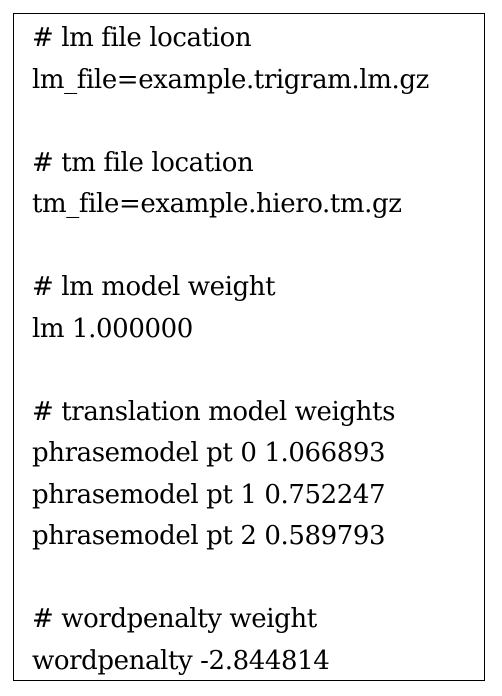  I want to click on setting-tm-file: tm_file=example.hiero.tm.gz, so click(217, 204).